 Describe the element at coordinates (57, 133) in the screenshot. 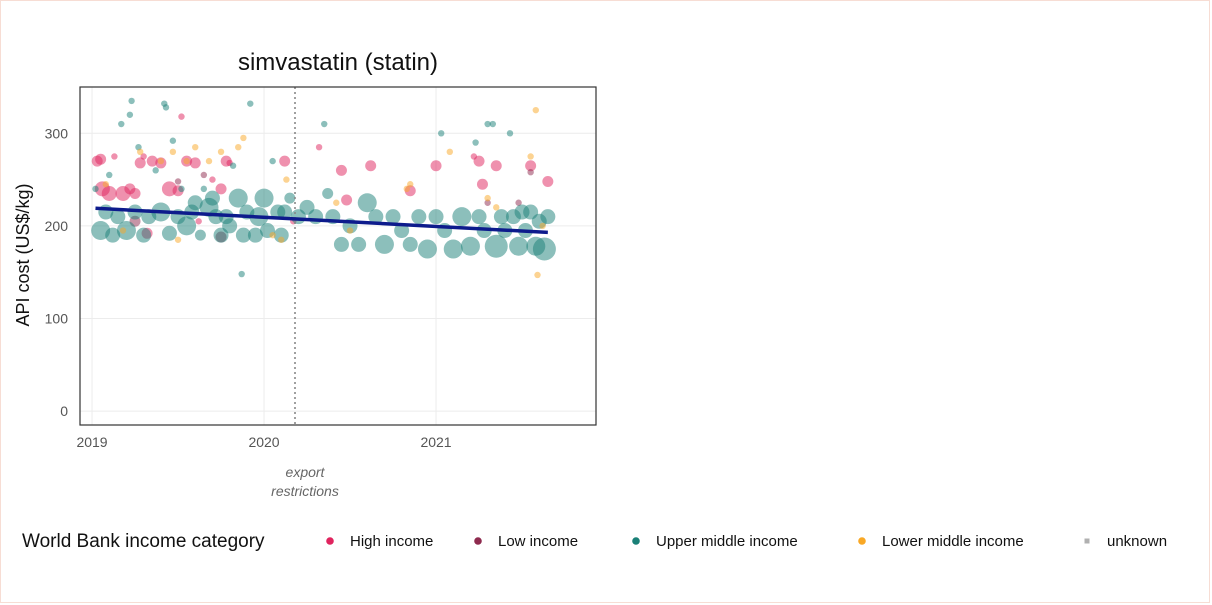

I see `y-tick-label: 300` at that location.